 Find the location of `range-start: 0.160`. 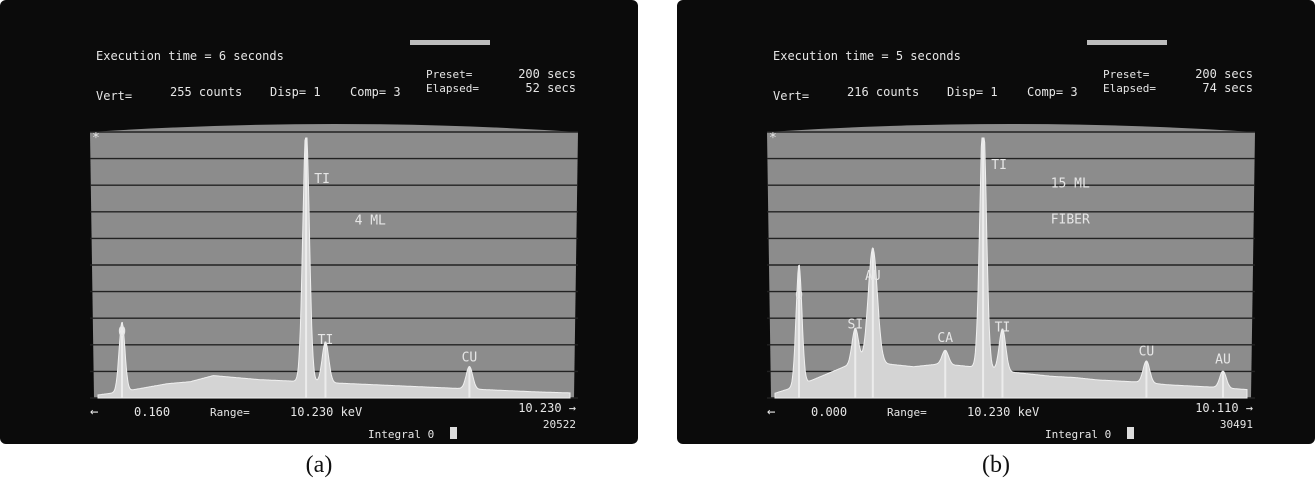

range-start: 0.160 is located at coordinates (152, 412).